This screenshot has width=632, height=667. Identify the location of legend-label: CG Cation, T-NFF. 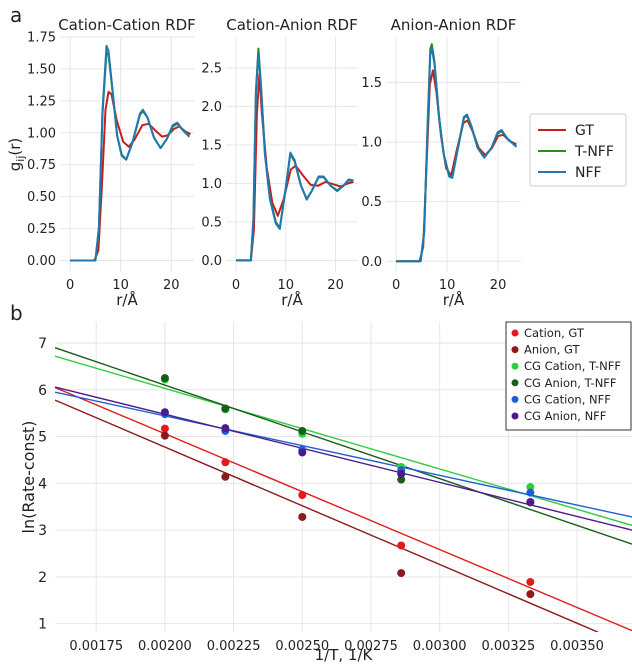
(572, 366).